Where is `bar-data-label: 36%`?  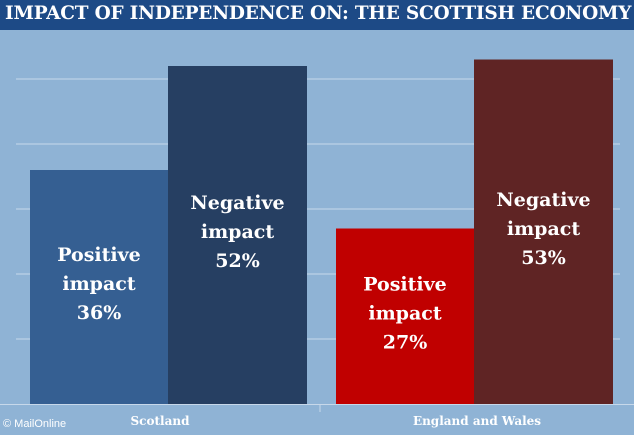
bar-data-label: 36% is located at coordinates (99, 313).